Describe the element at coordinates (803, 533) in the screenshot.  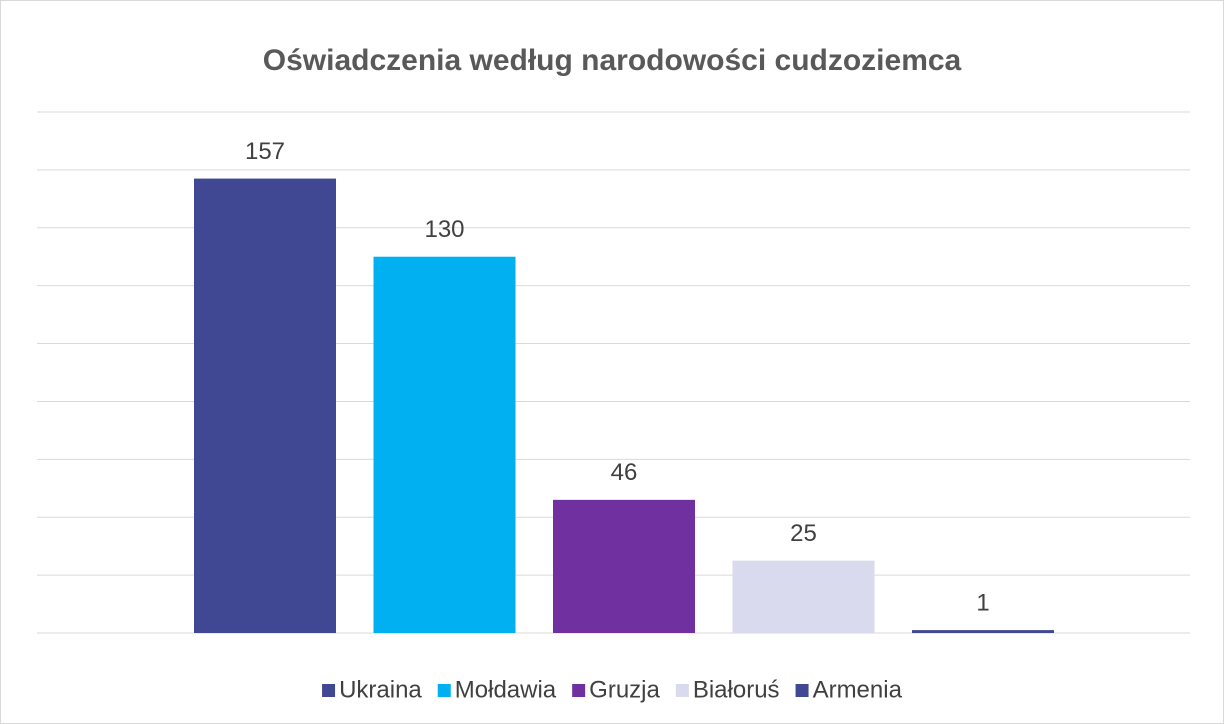
I see `data-label: 25` at that location.